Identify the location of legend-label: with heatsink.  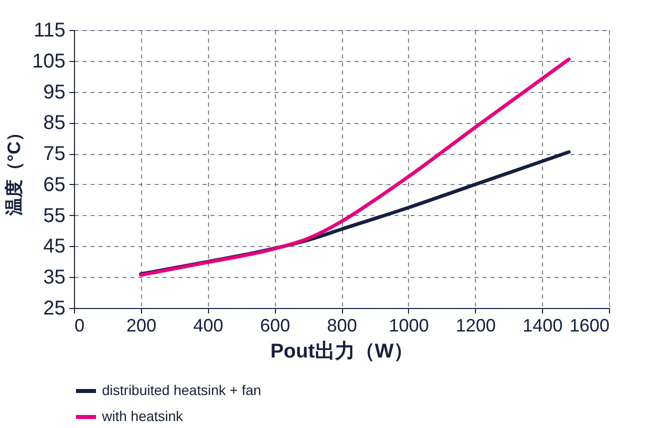
(142, 416).